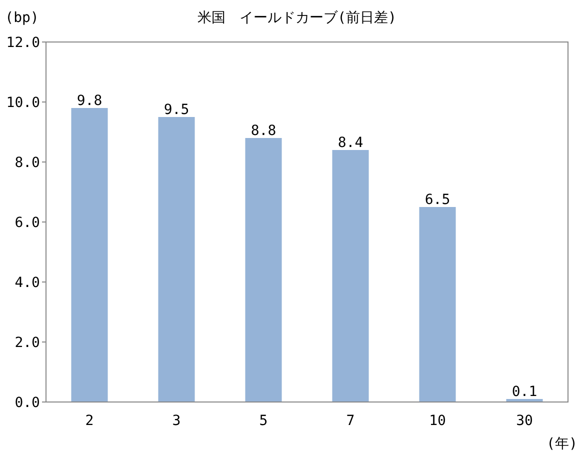 The image size is (582, 456). Describe the element at coordinates (27, 283) in the screenshot. I see `y-tick-label: 4.0` at that location.